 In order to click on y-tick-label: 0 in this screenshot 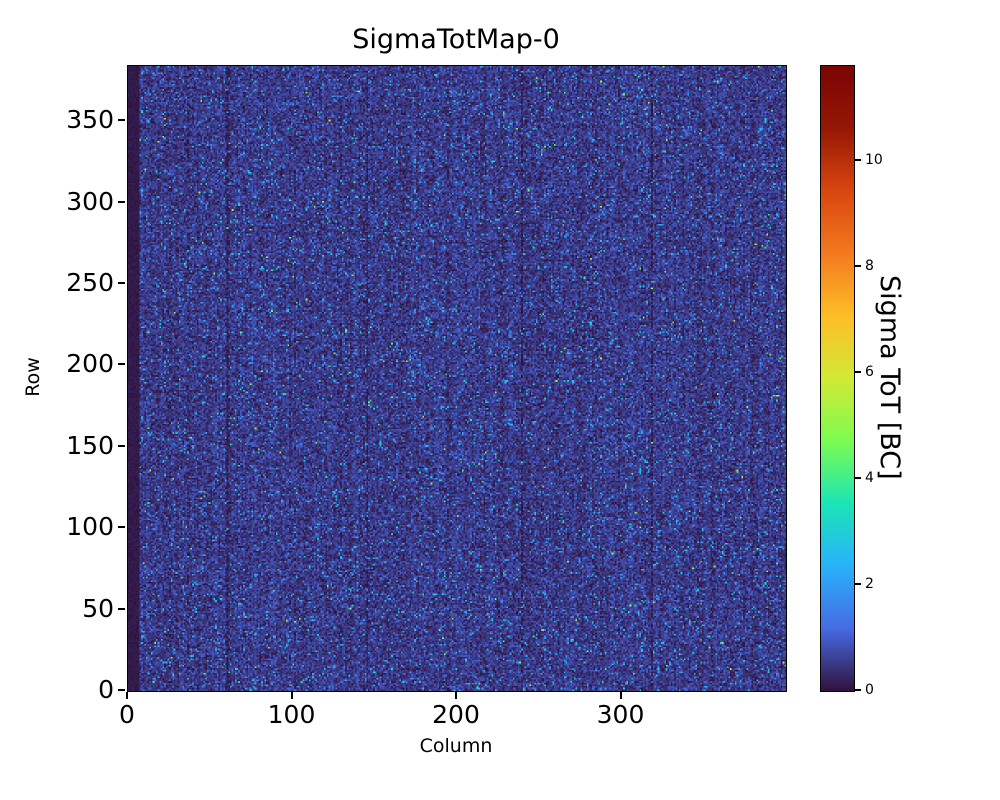, I will do `click(106, 689)`.